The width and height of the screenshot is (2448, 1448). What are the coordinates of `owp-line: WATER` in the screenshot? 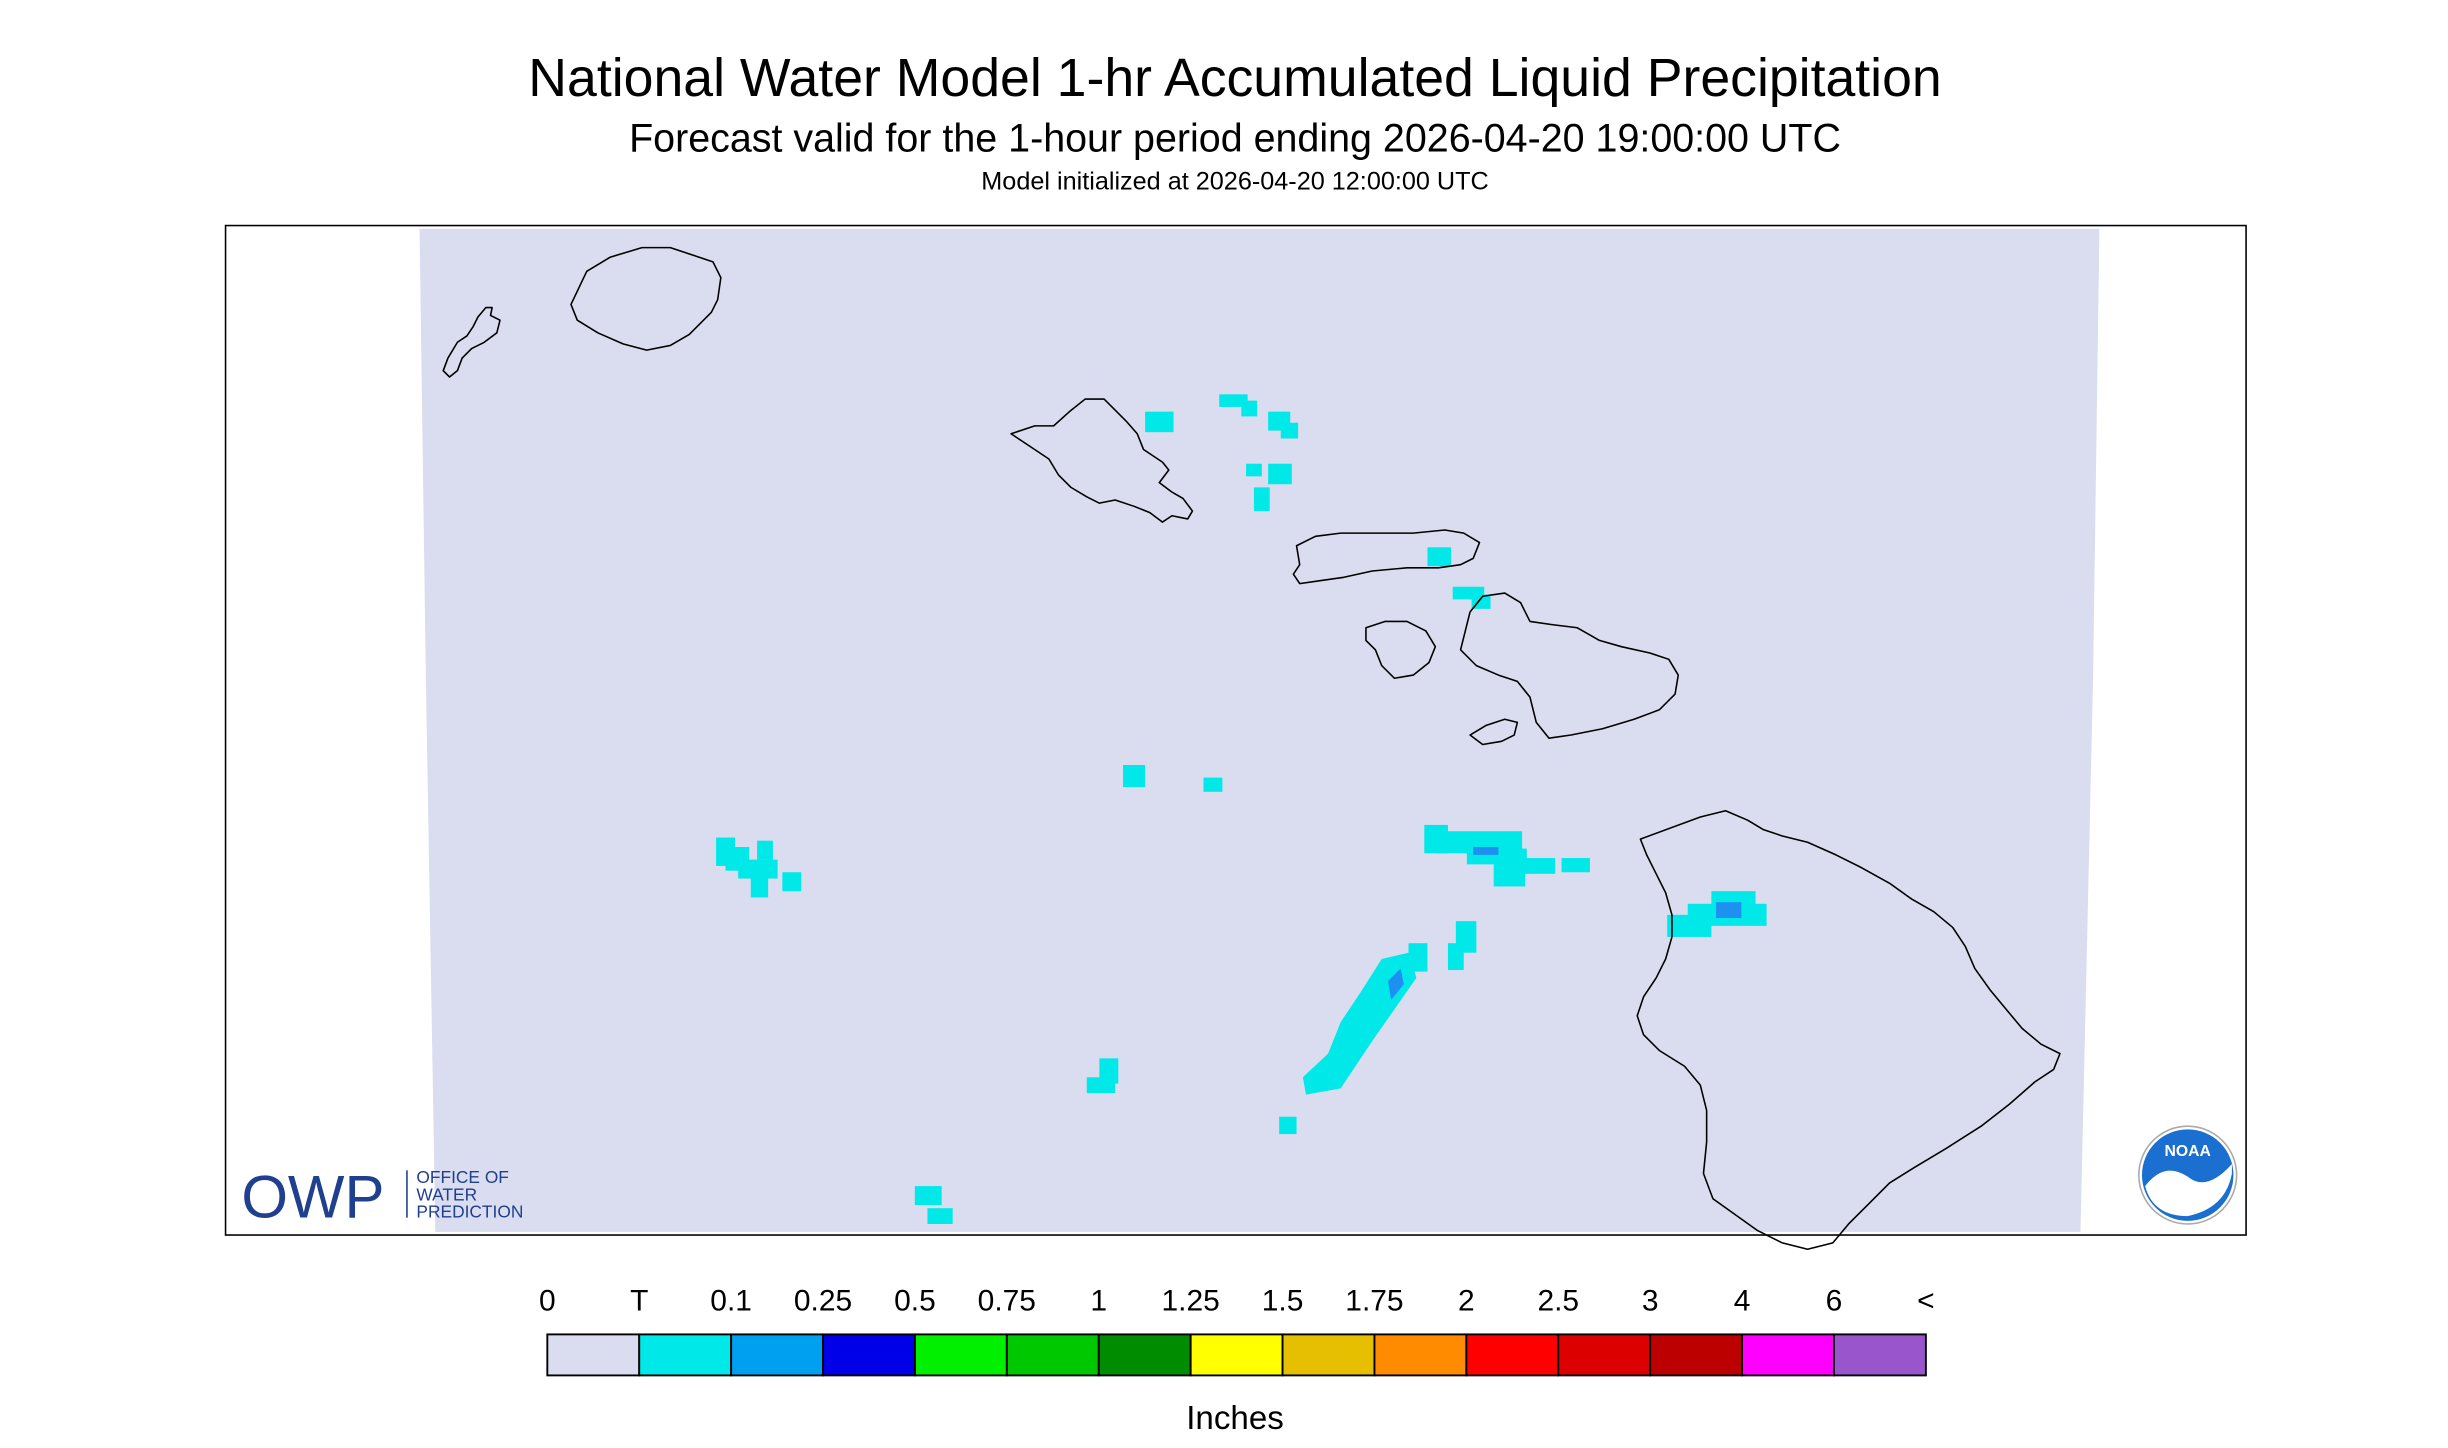 It's located at (446, 1194).